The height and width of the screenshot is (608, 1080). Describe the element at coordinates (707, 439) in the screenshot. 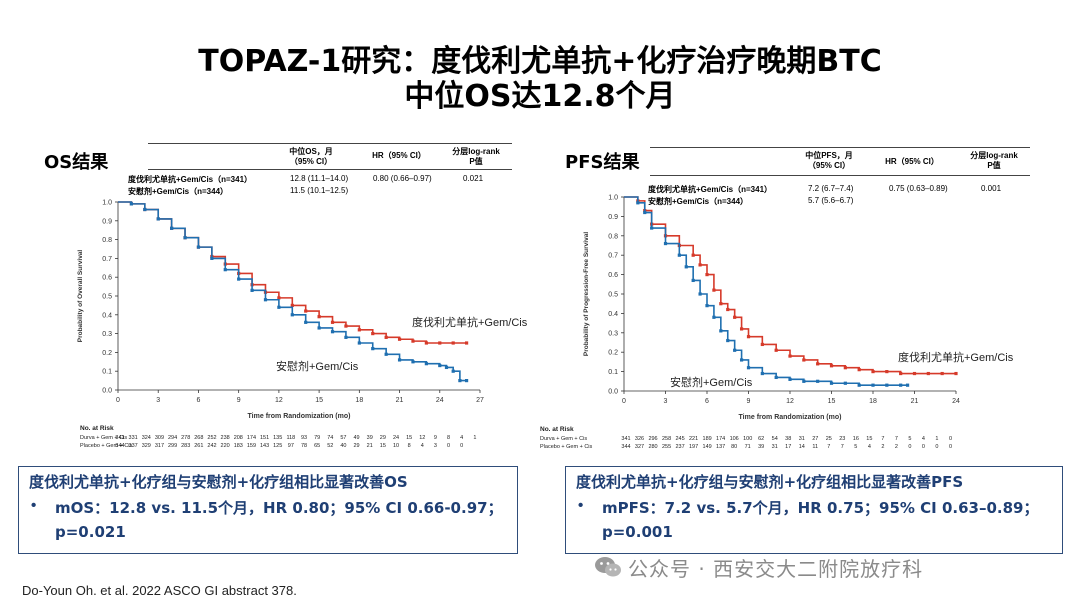

I see `nrisk-row1-value: 189` at that location.